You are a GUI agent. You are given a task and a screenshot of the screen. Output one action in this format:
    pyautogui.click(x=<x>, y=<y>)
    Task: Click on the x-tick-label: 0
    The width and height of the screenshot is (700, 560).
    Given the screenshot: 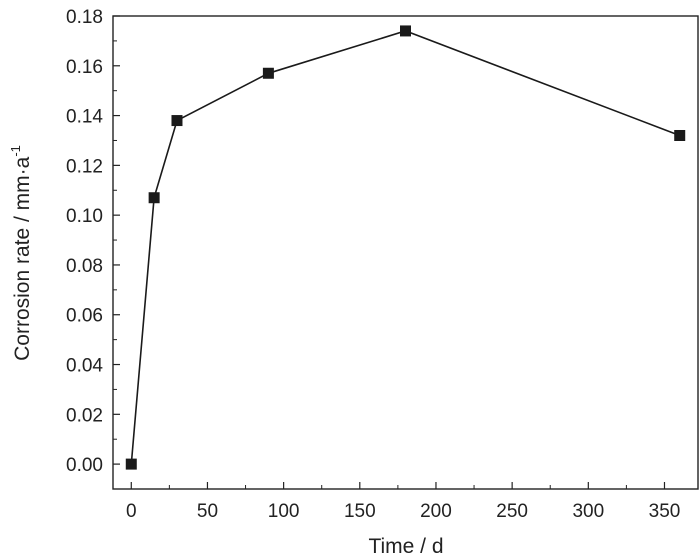 What is the action you would take?
    pyautogui.click(x=131, y=511)
    